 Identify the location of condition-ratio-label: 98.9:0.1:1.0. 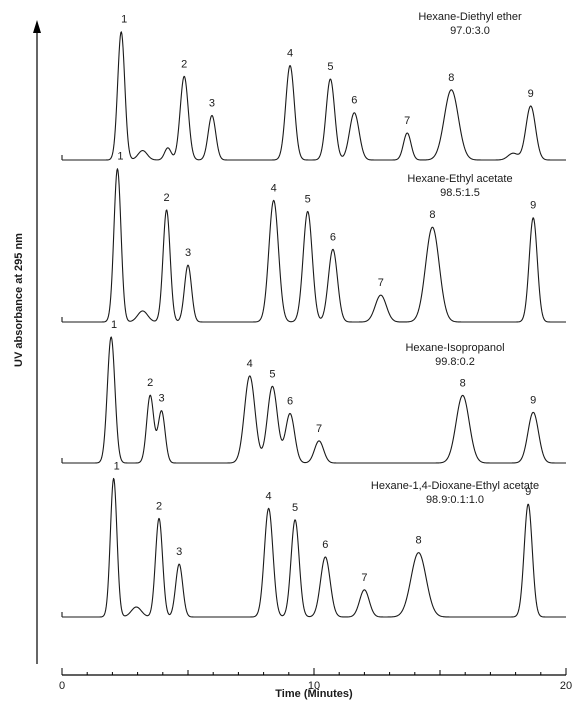
(455, 500).